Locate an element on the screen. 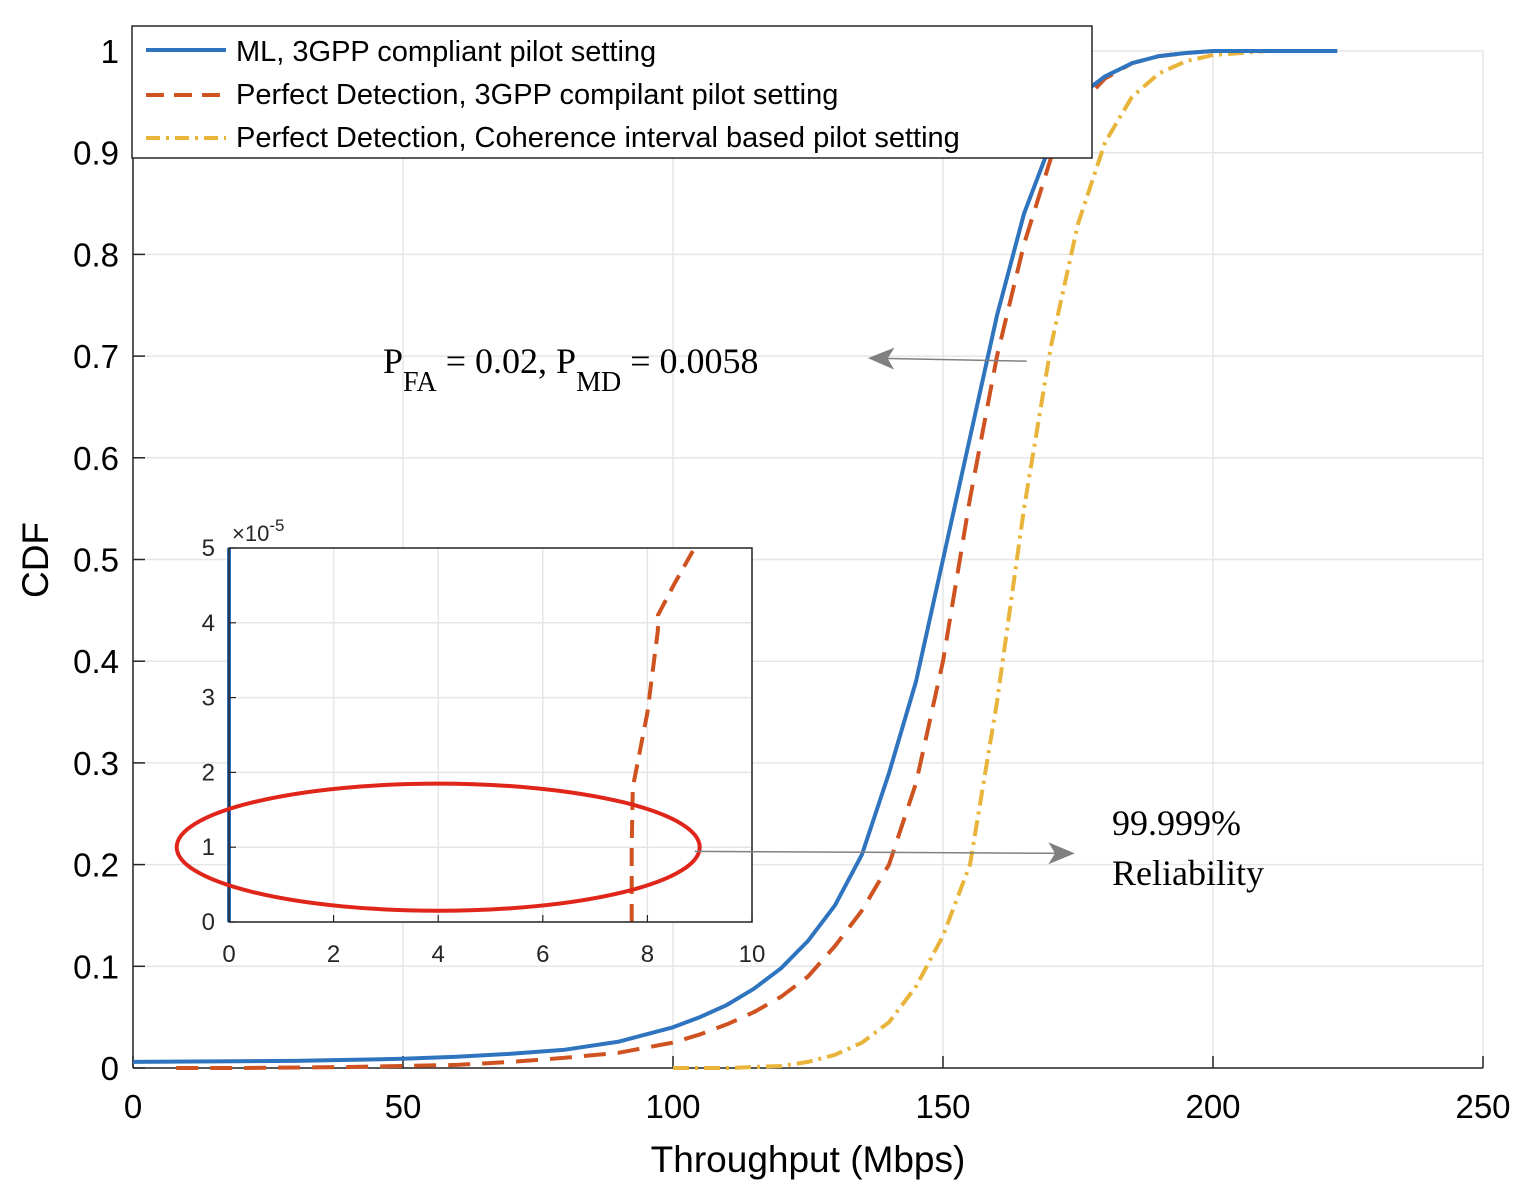 Image resolution: width=1530 pixels, height=1192 pixels. inset-exponent-power: -5 is located at coordinates (276, 525).